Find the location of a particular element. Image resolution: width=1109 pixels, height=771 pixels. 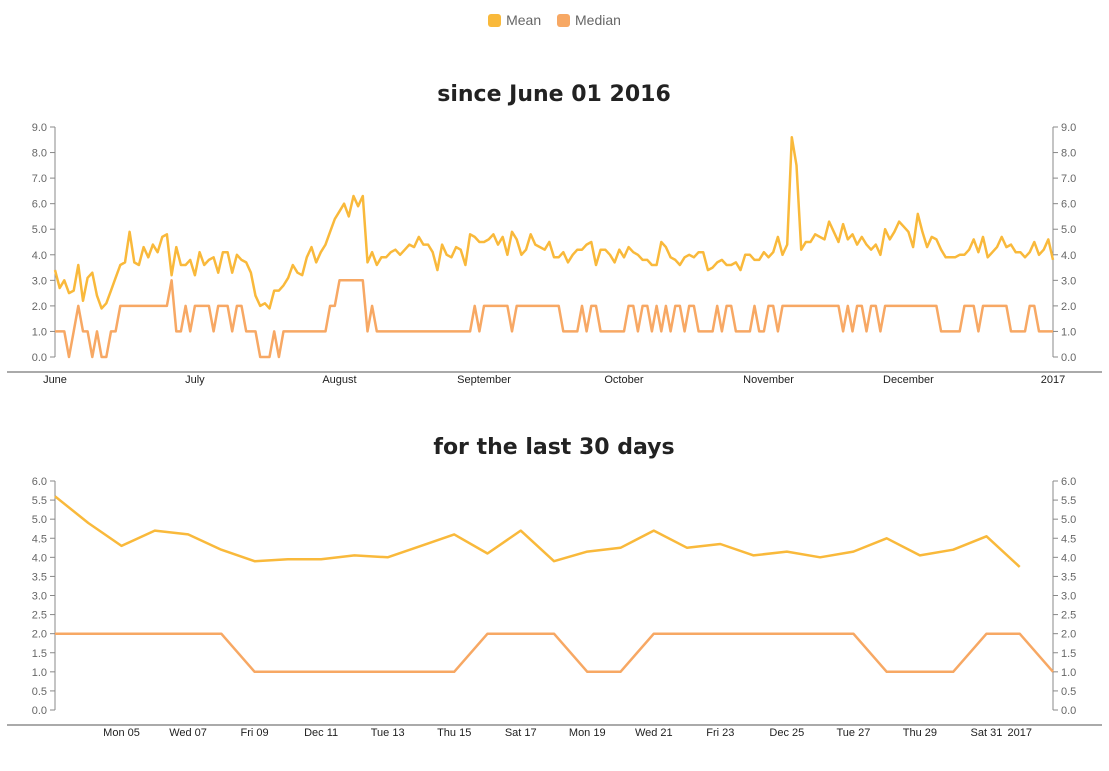

legend-swatch-median is located at coordinates (563, 20).